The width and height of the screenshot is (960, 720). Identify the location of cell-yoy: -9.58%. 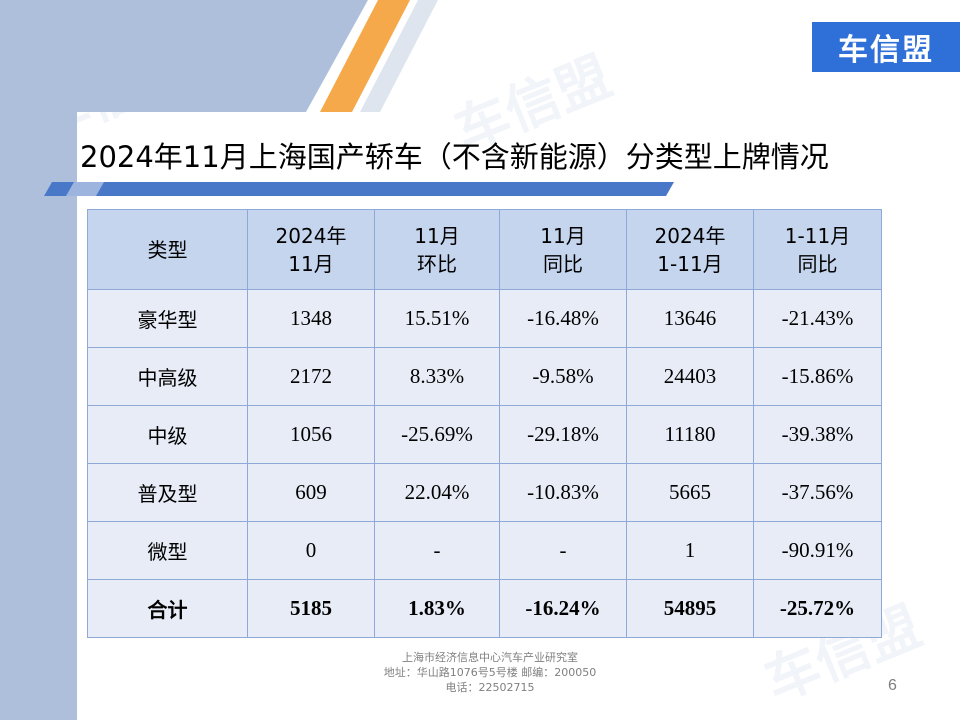
(563, 376).